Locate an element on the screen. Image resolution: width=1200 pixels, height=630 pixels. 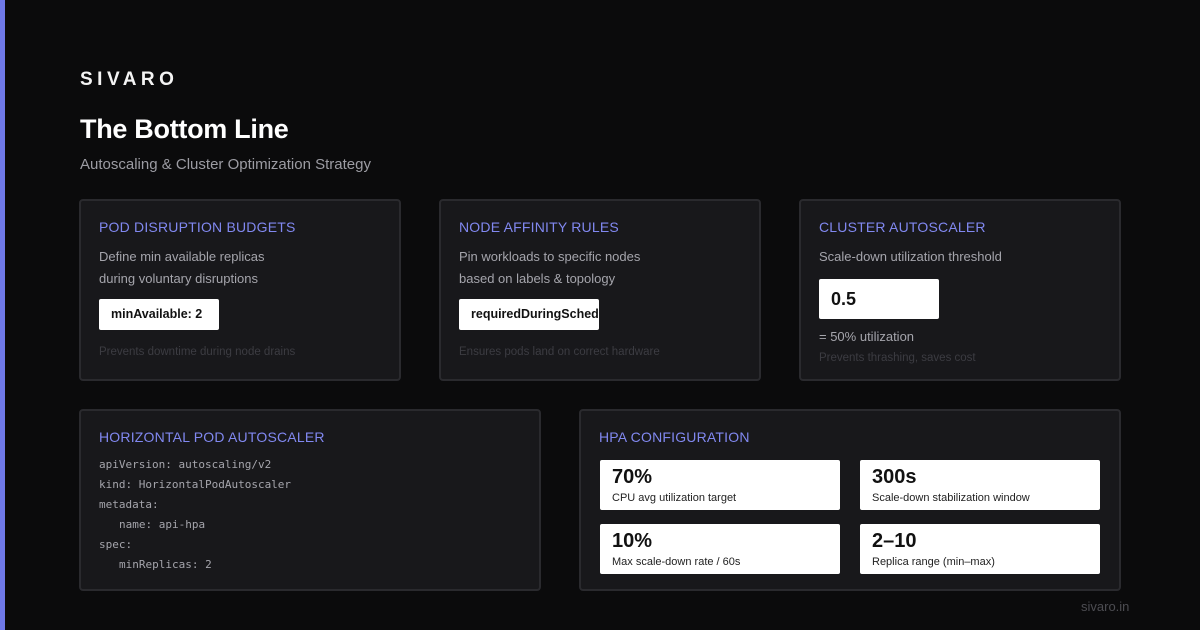
brand-logo: SIVARO is located at coordinates (129, 79).